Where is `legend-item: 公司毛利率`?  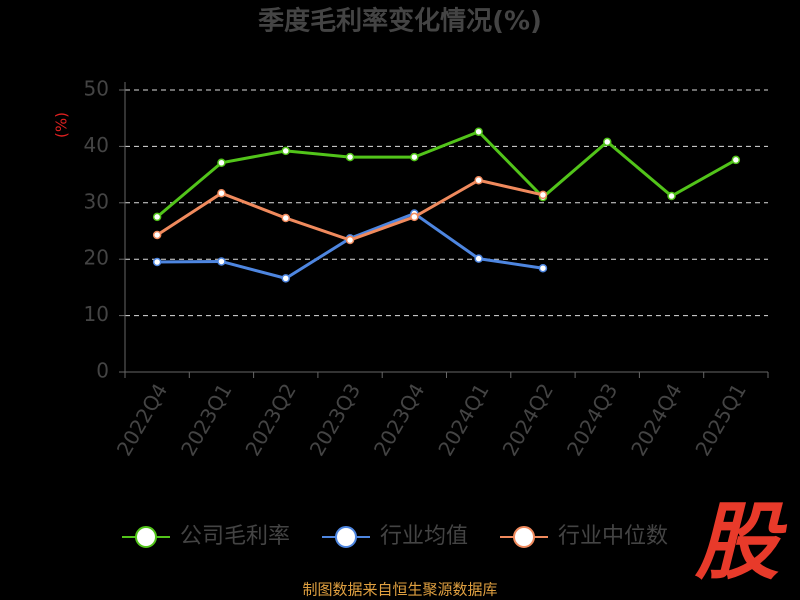 legend-item: 公司毛利率 is located at coordinates (206, 536).